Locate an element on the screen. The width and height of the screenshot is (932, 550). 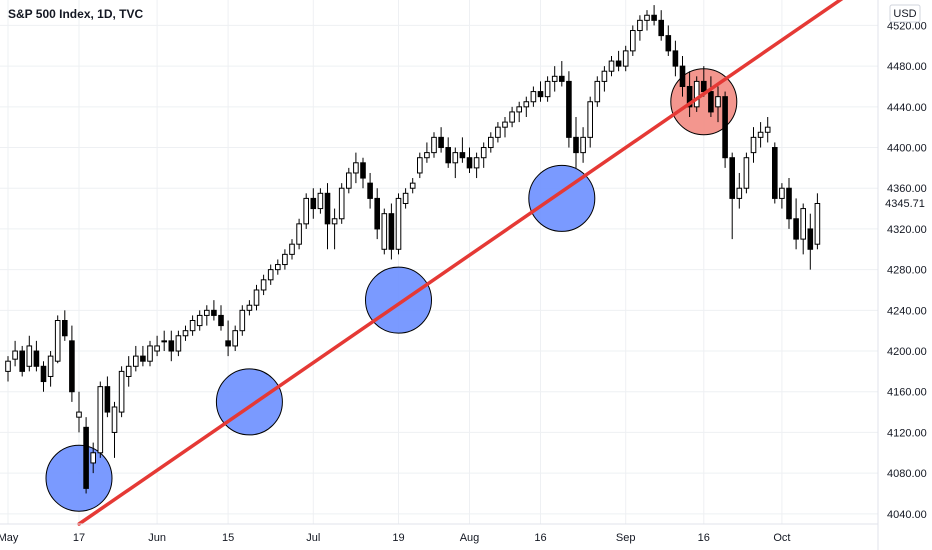
currency-label: USD is located at coordinates (904, 14).